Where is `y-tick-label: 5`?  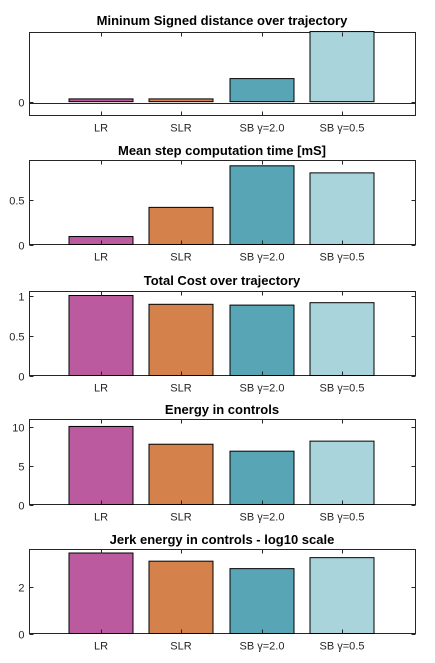 y-tick-label: 5 is located at coordinates (21, 468).